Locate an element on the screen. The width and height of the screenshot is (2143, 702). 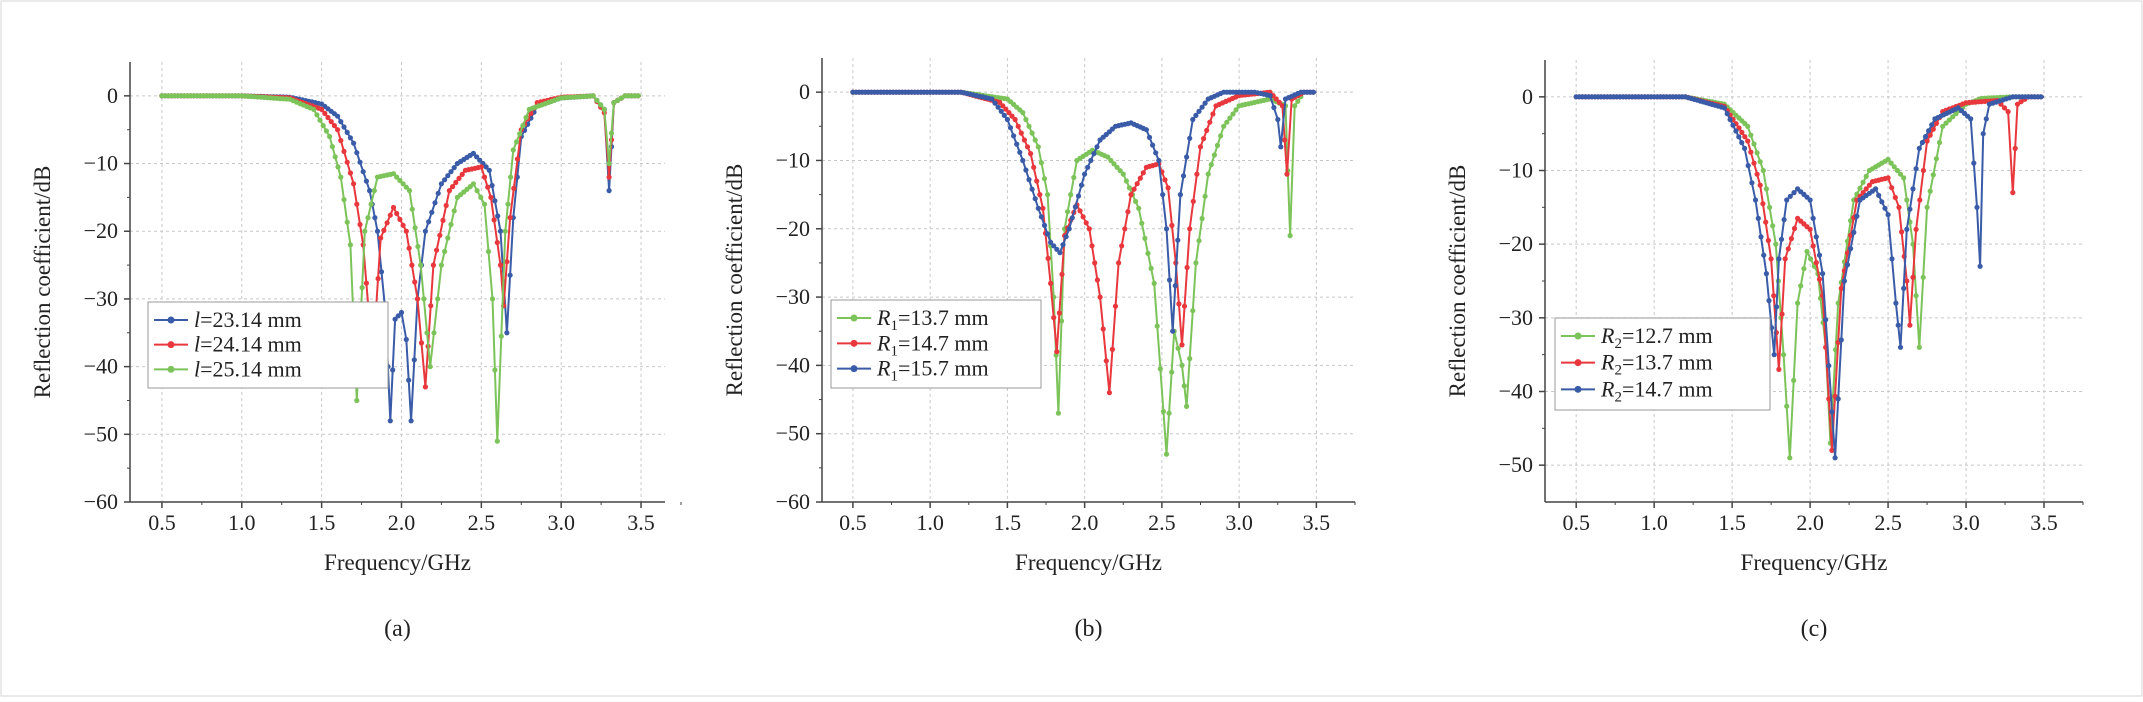
x-axis-label: Frequency/GHz is located at coordinates (1088, 562).